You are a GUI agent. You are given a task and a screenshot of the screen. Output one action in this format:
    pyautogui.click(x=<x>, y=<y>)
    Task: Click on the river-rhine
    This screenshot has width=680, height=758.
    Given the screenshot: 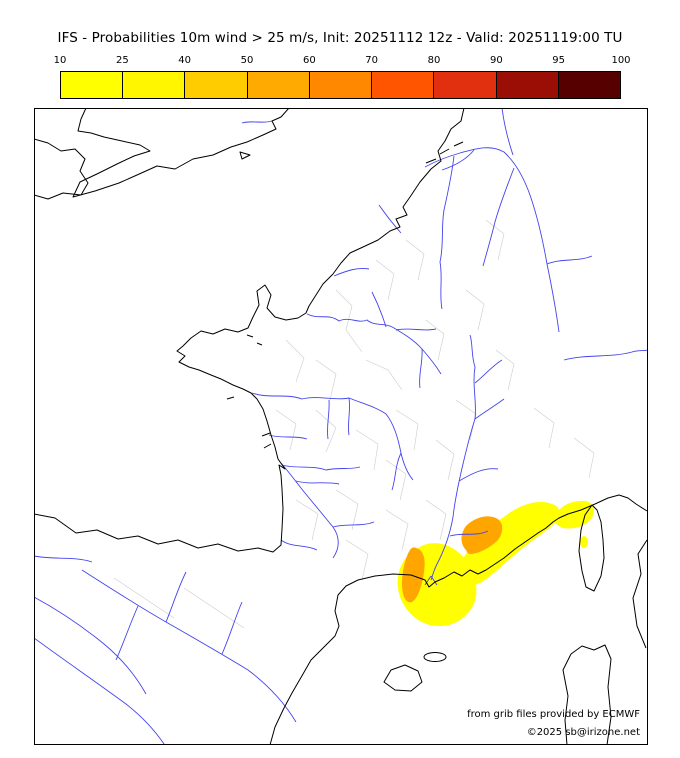 What is the action you would take?
    pyautogui.click(x=492, y=240)
    